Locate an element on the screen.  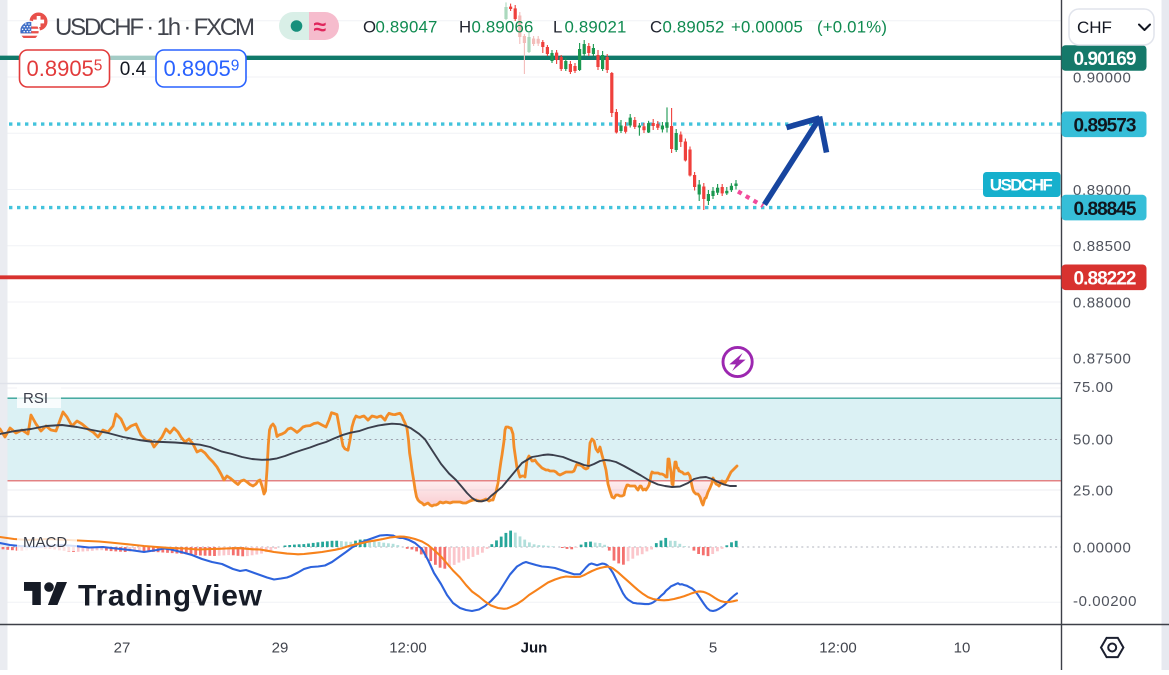
svg-text: O is located at coordinates (369, 27).